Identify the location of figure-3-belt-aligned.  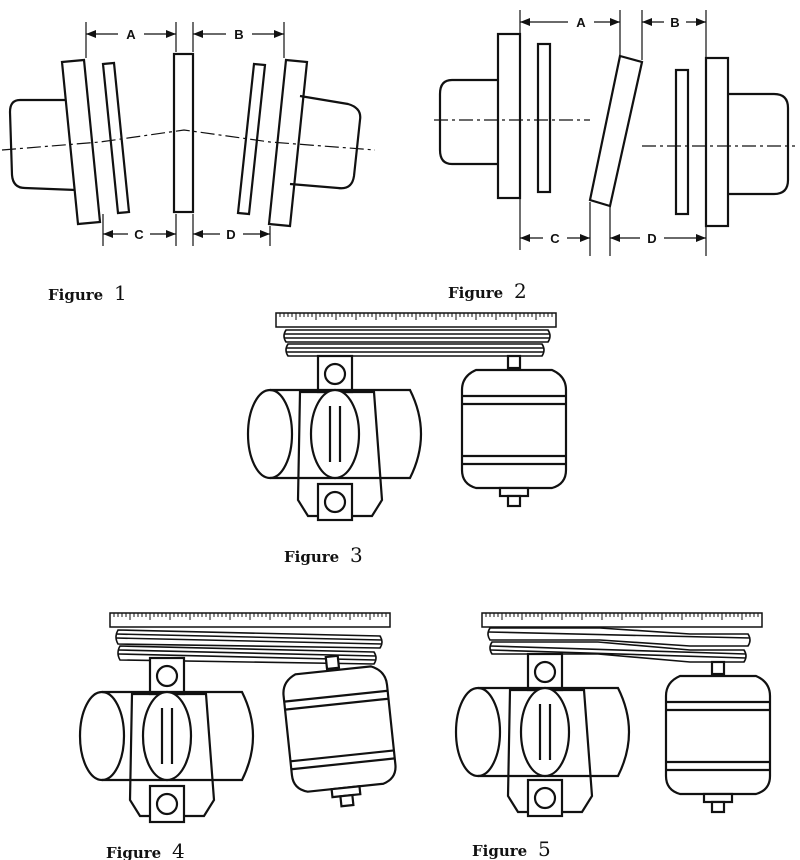
(407, 417).